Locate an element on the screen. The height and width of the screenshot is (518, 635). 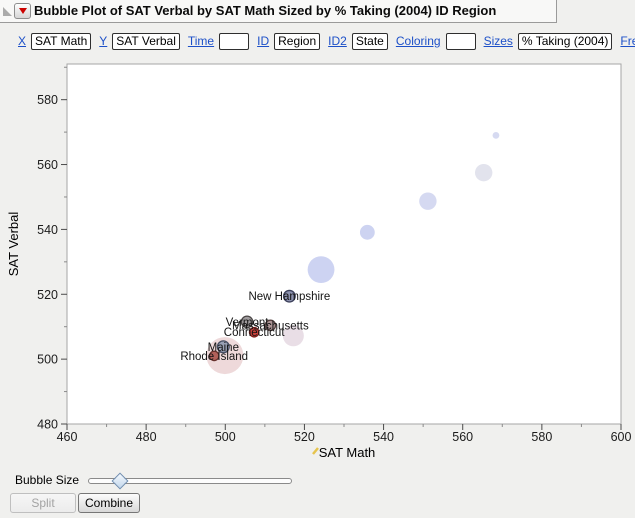
state-bubble-maine is located at coordinates (223, 347).